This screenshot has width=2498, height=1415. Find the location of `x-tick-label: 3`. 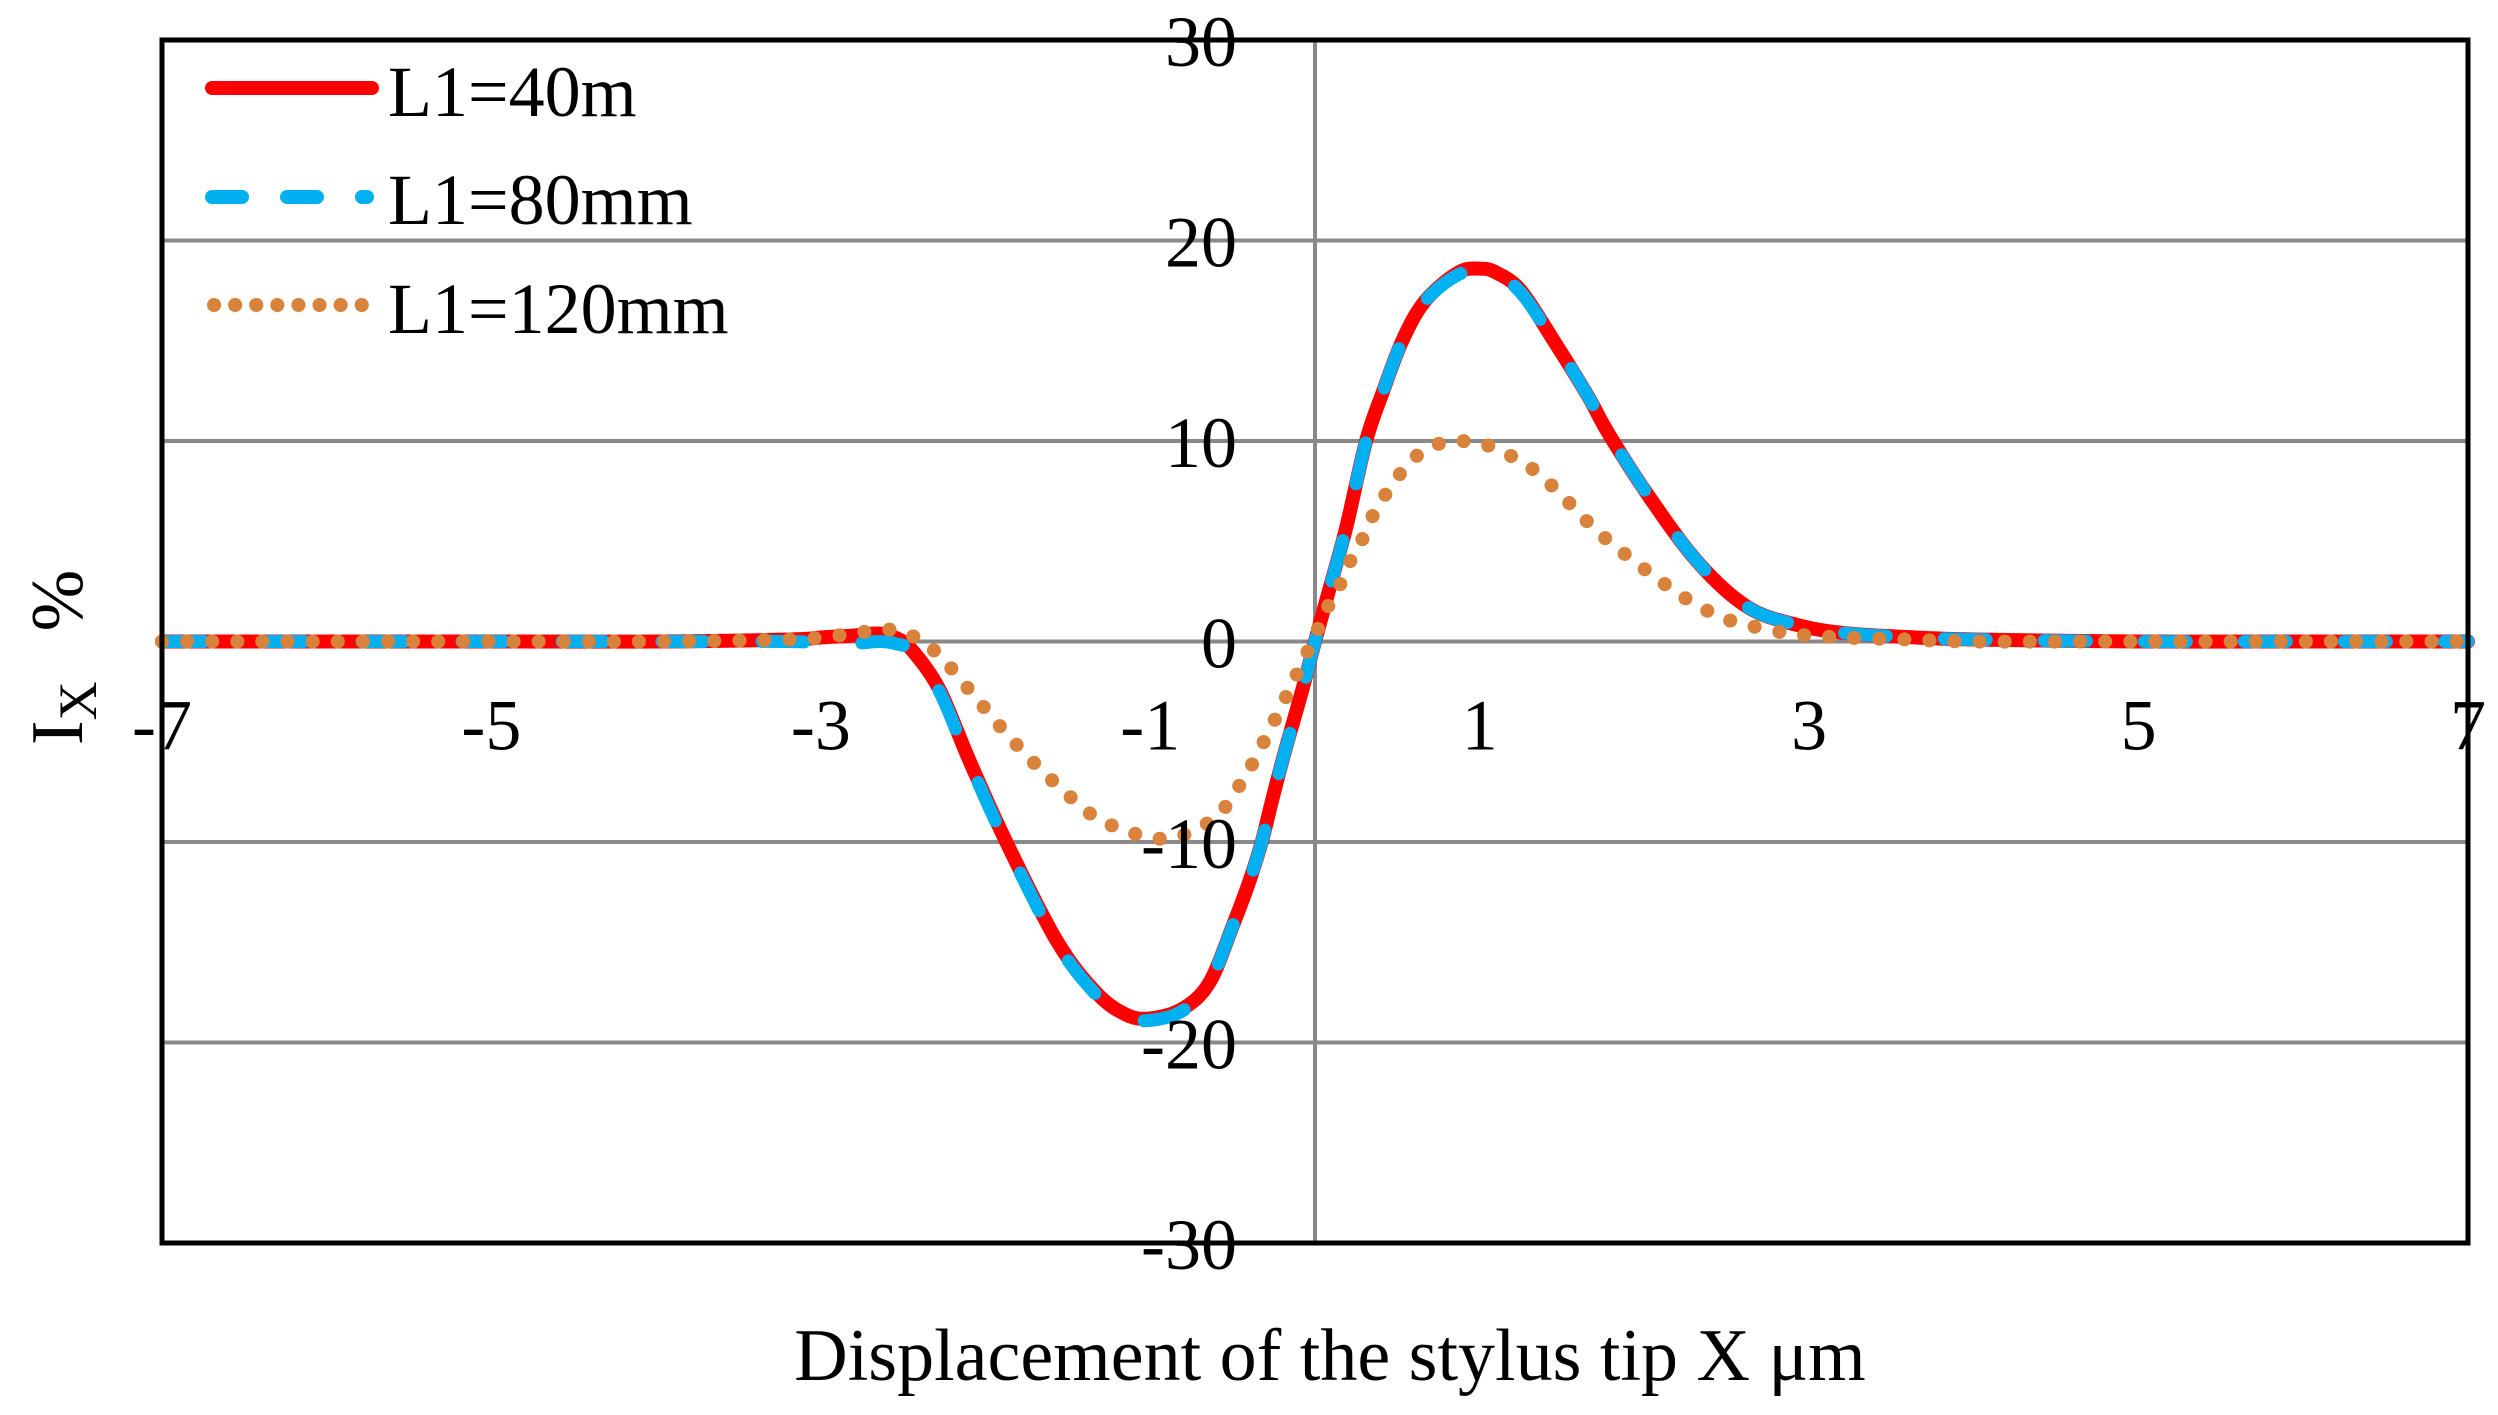

x-tick-label: 3 is located at coordinates (1809, 726).